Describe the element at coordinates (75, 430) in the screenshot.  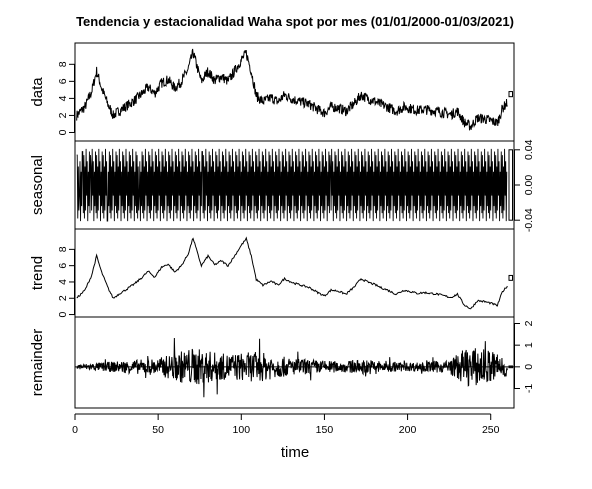
I see `x-tick-label: 0` at that location.